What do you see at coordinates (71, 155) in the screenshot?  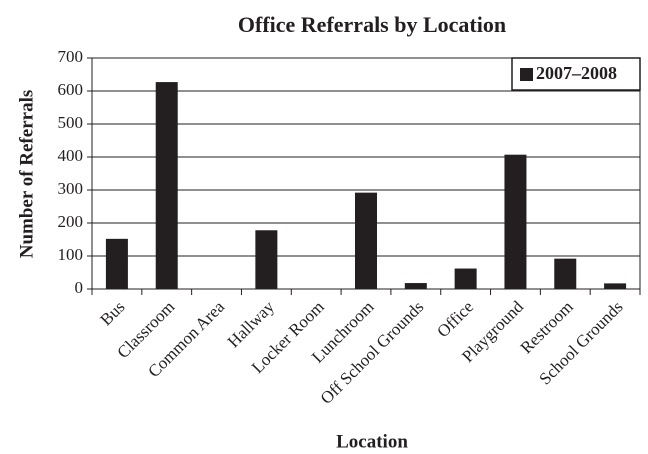 I see `y-tick-label: 400` at bounding box center [71, 155].